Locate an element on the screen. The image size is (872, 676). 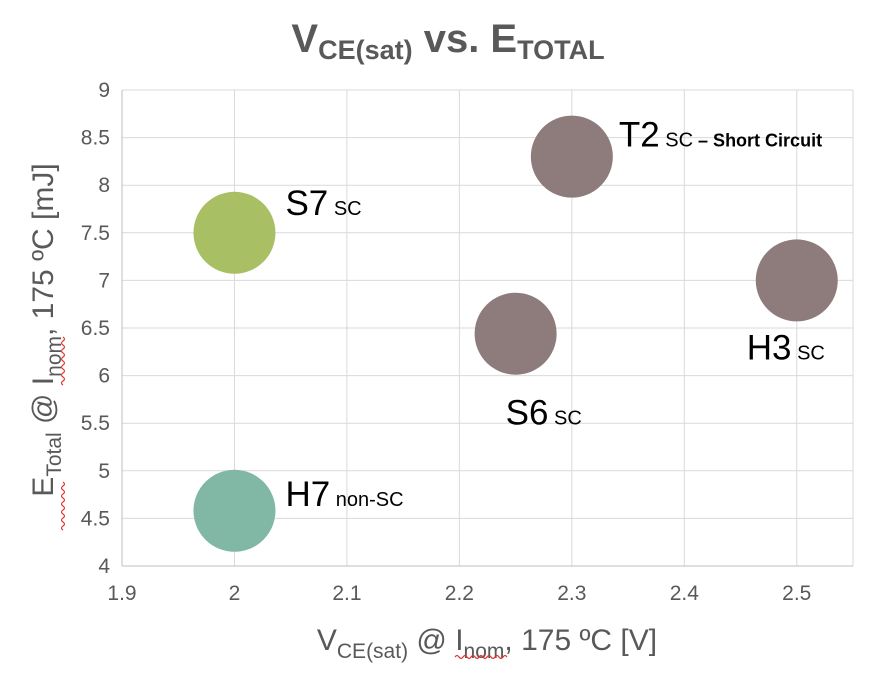
bubble-t2 is located at coordinates (571, 156).